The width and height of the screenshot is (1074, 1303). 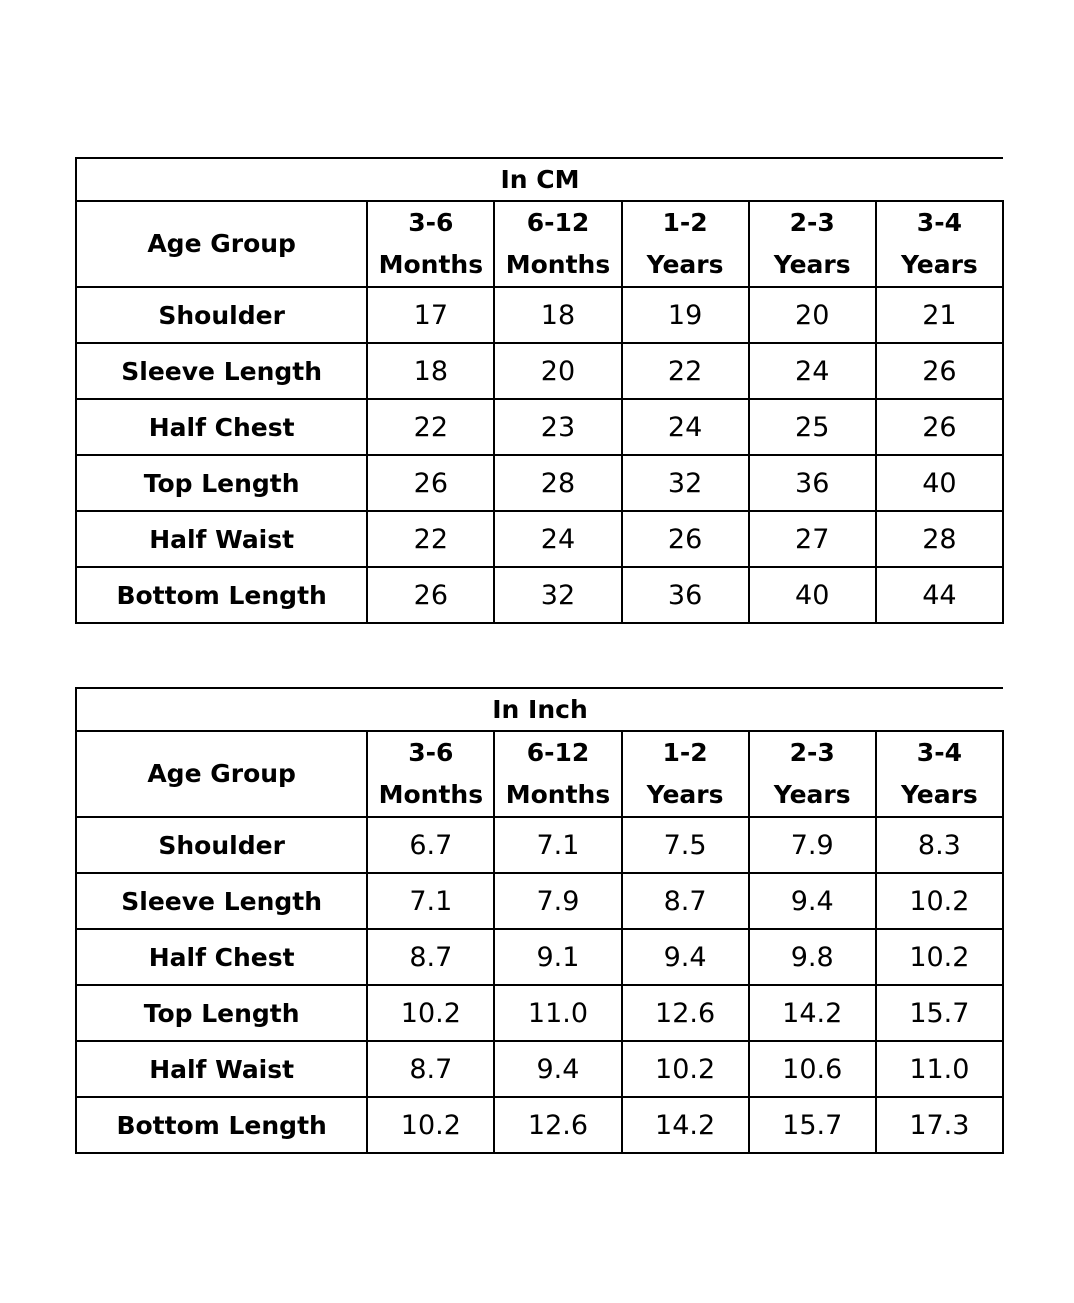 I want to click on column-header: 1-2 Years, so click(x=685, y=244).